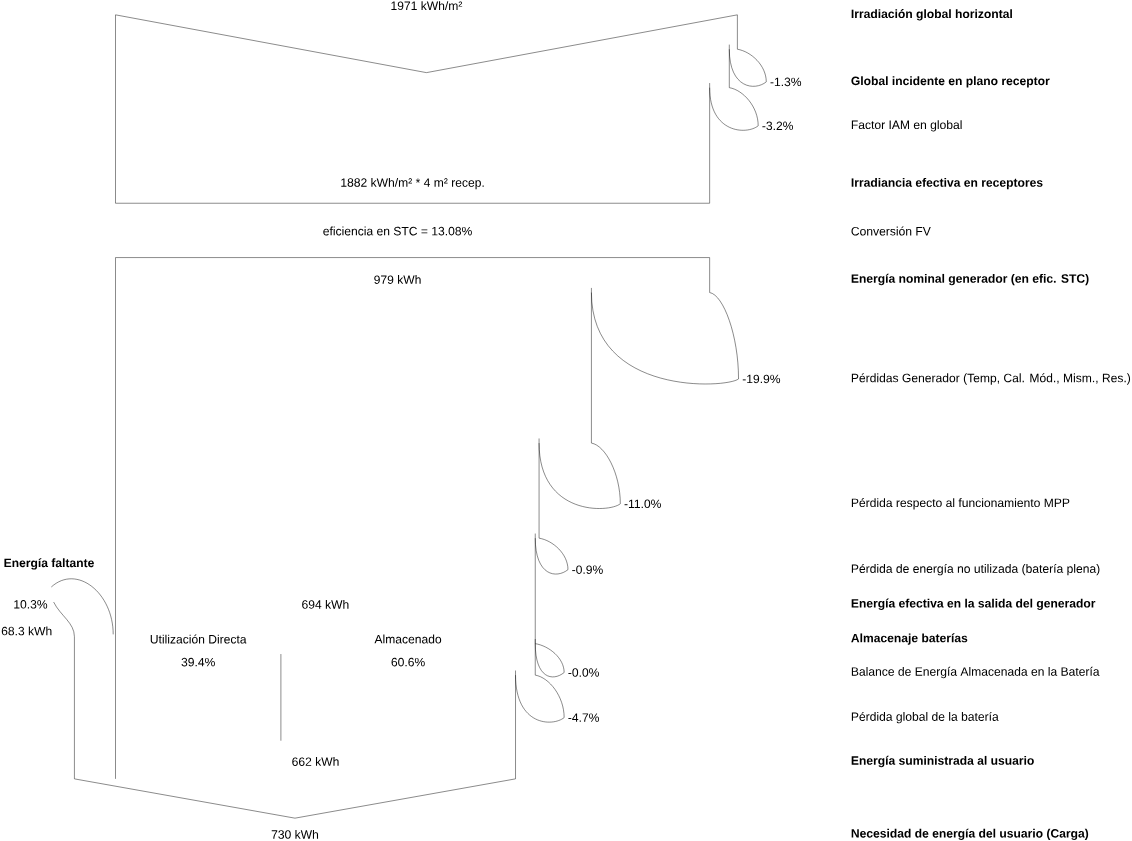 This screenshot has width=1132, height=841. I want to click on category-label: Irradiación global horizontal, so click(931, 15).